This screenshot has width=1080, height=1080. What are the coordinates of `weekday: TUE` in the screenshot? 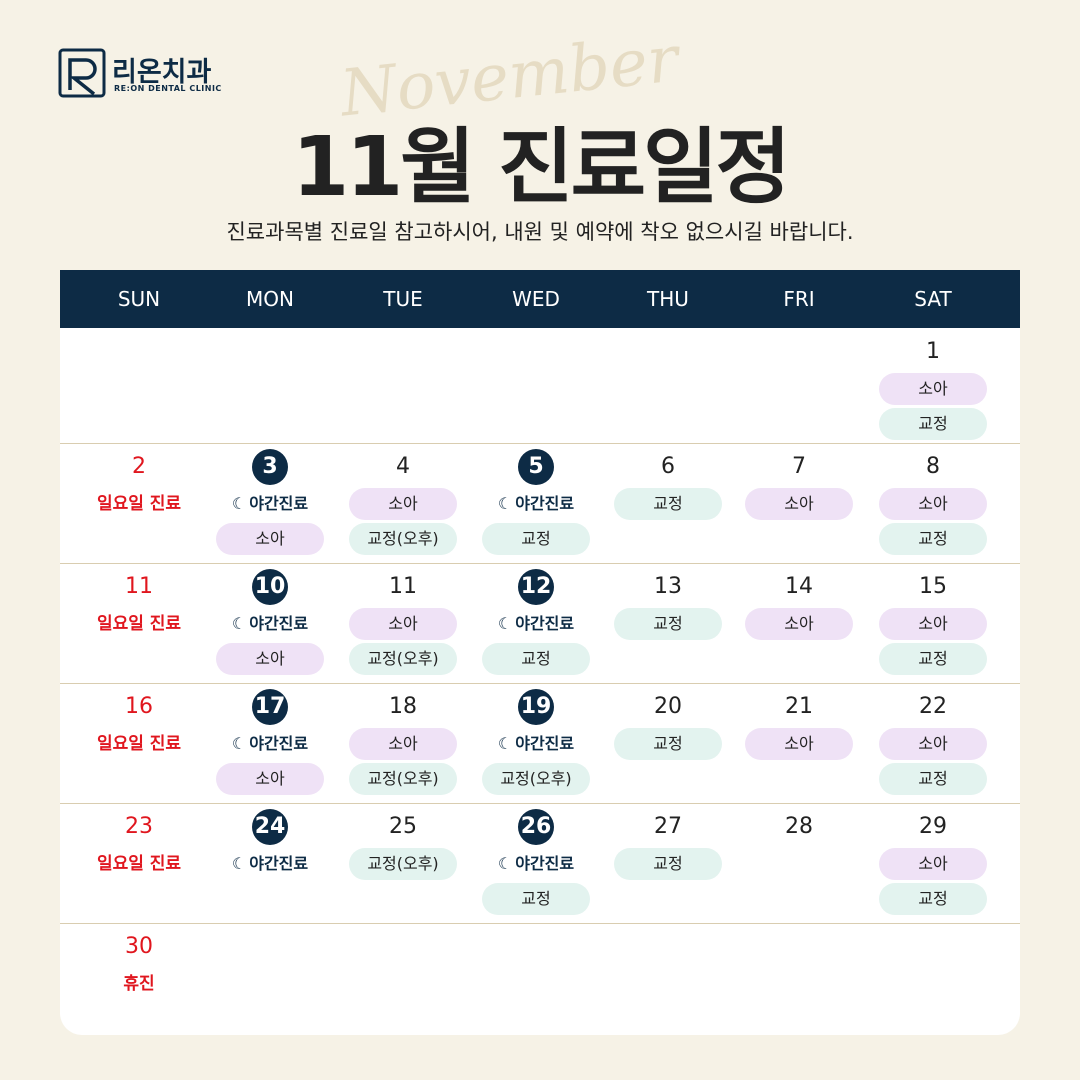 It's located at (403, 299).